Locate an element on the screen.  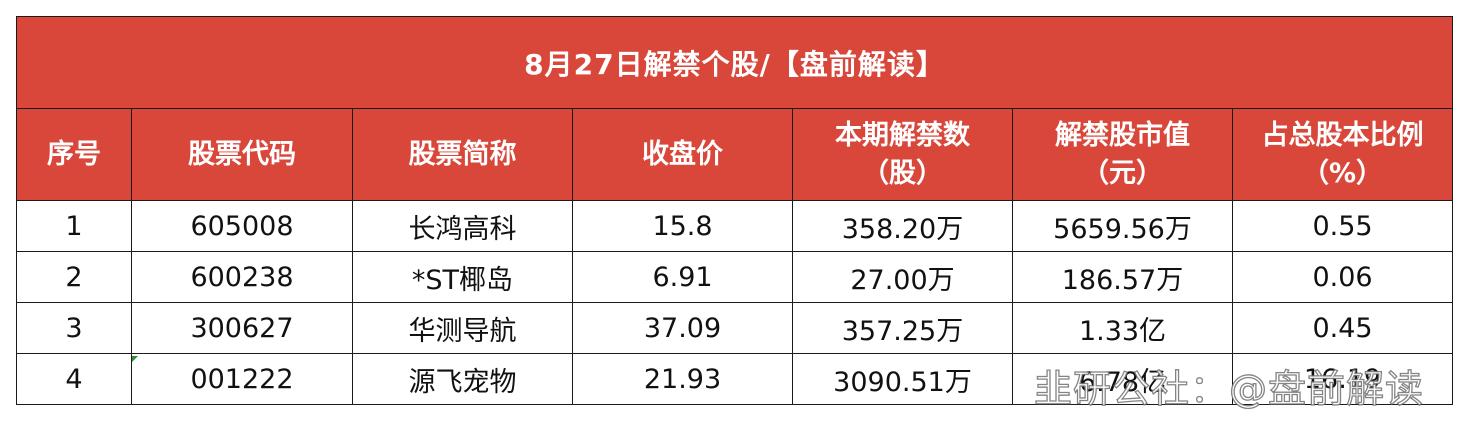
cell-value: 5659.56万 is located at coordinates (1122, 226).